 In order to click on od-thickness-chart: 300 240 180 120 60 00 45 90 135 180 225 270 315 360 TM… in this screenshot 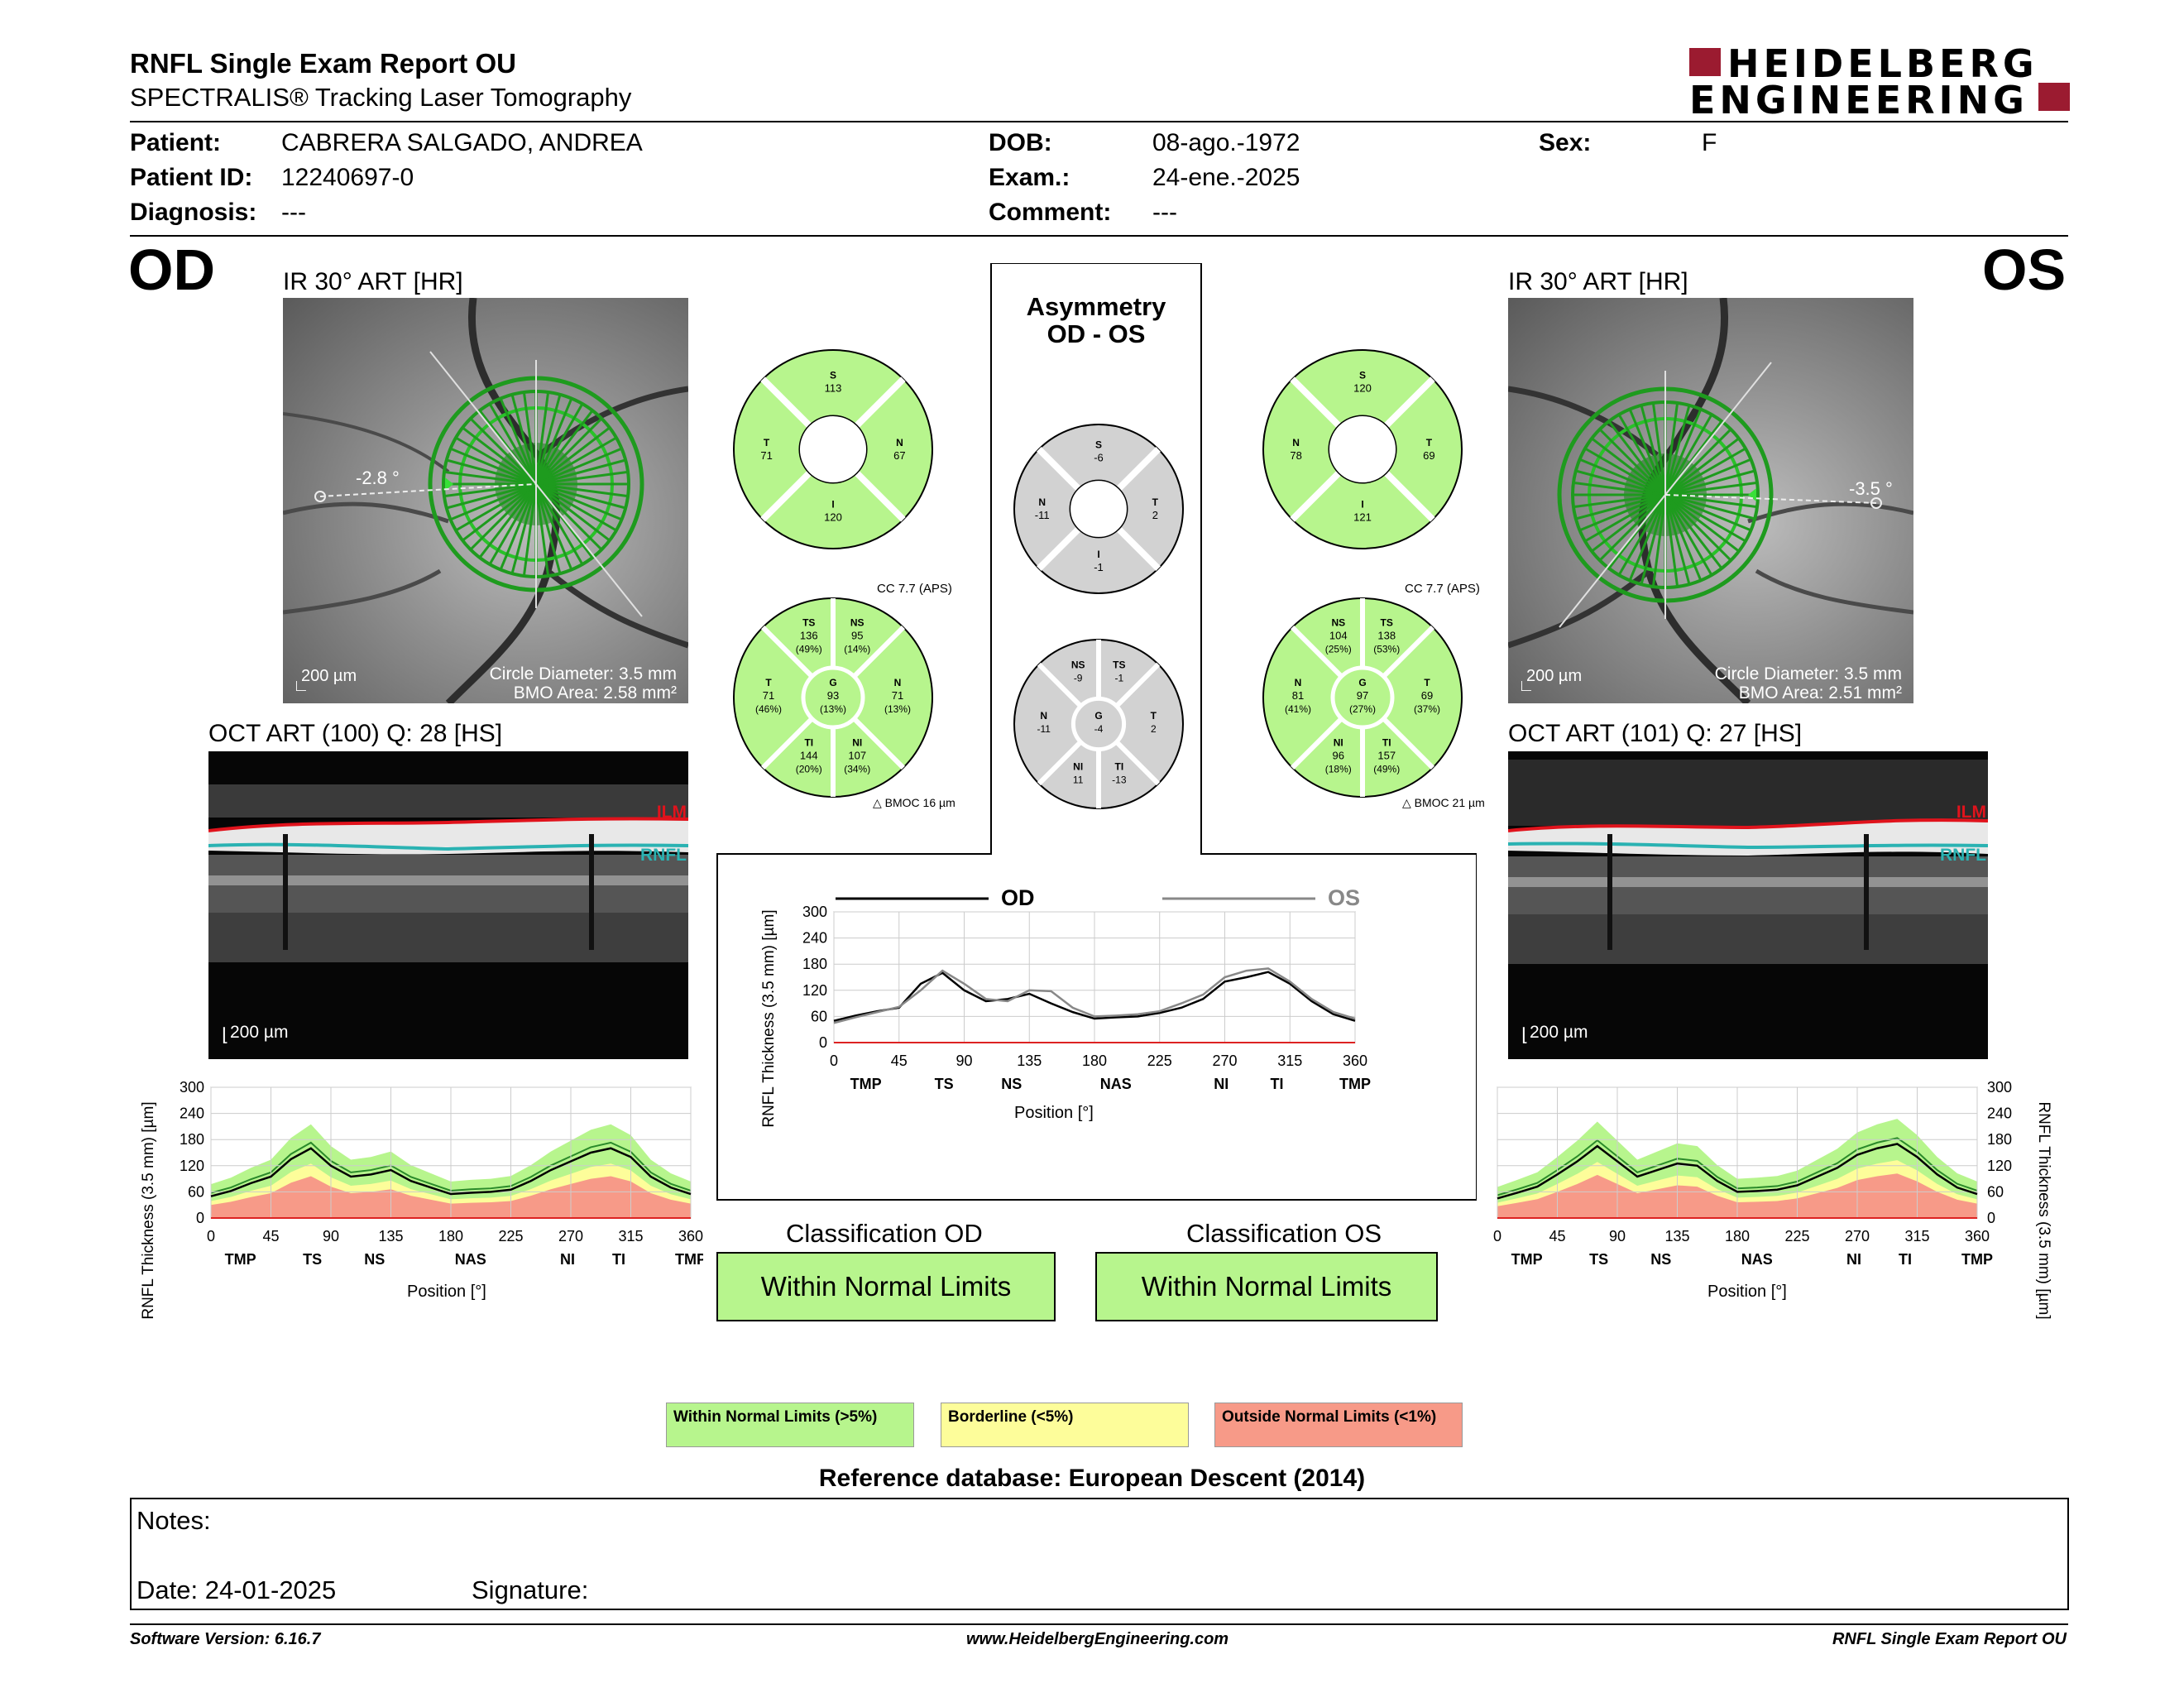, I will do `click(441, 1173)`.